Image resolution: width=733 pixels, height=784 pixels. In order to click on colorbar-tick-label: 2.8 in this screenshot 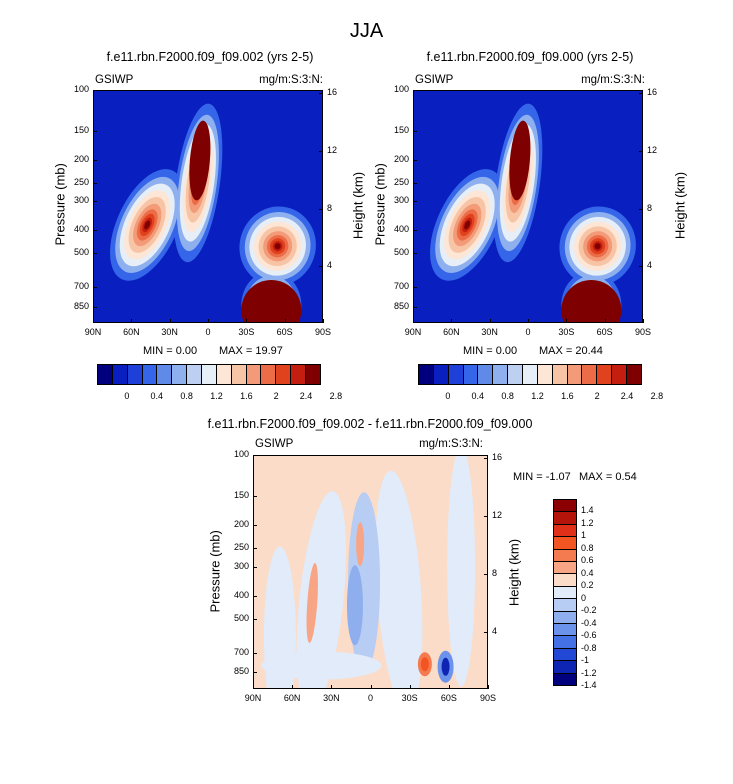, I will do `click(657, 396)`.